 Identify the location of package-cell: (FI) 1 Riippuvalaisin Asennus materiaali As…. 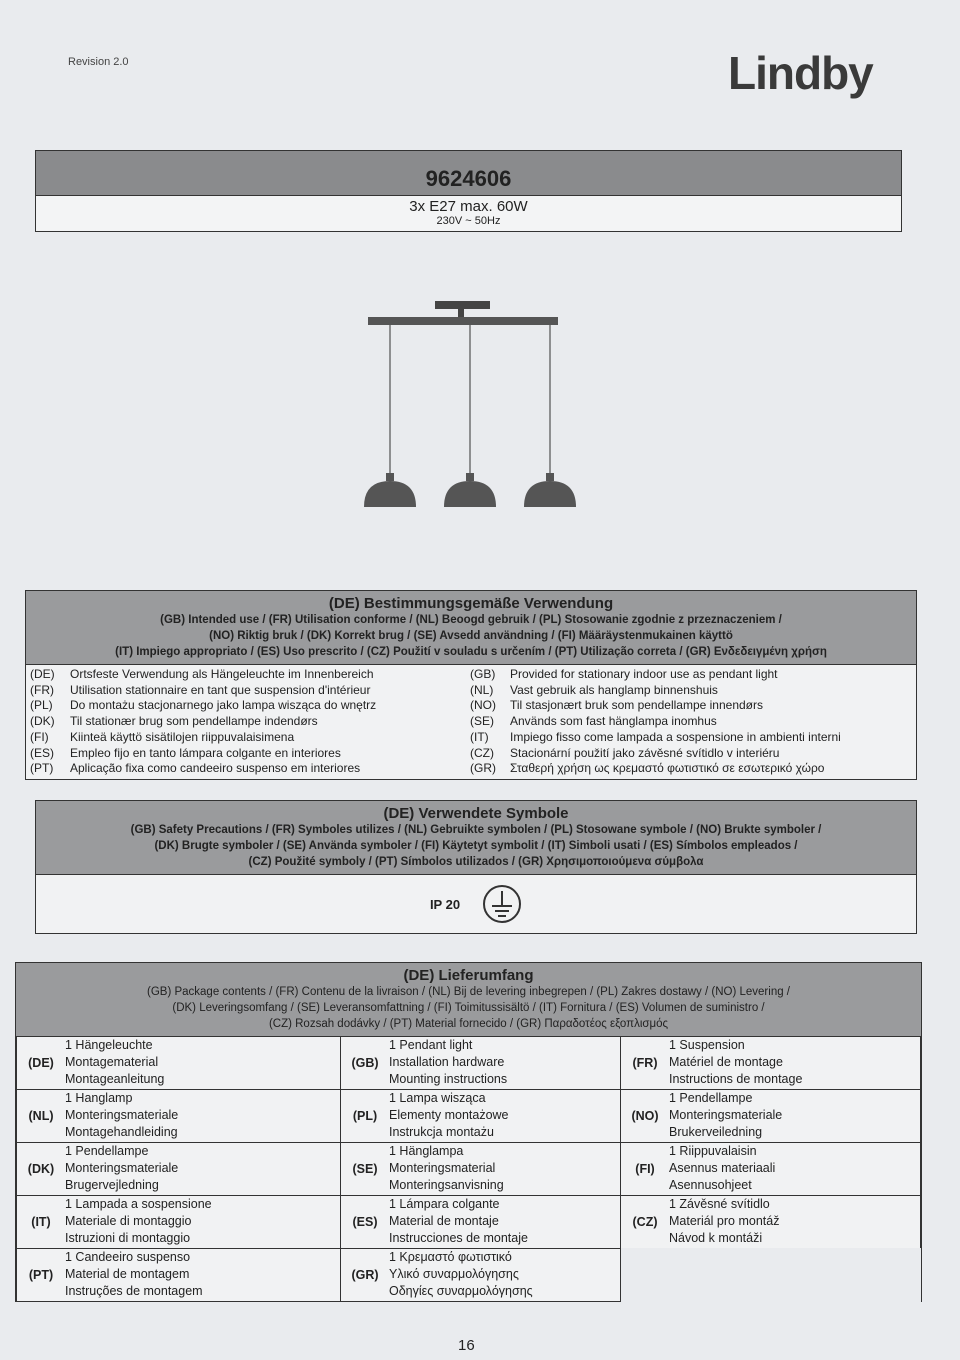
(771, 1168).